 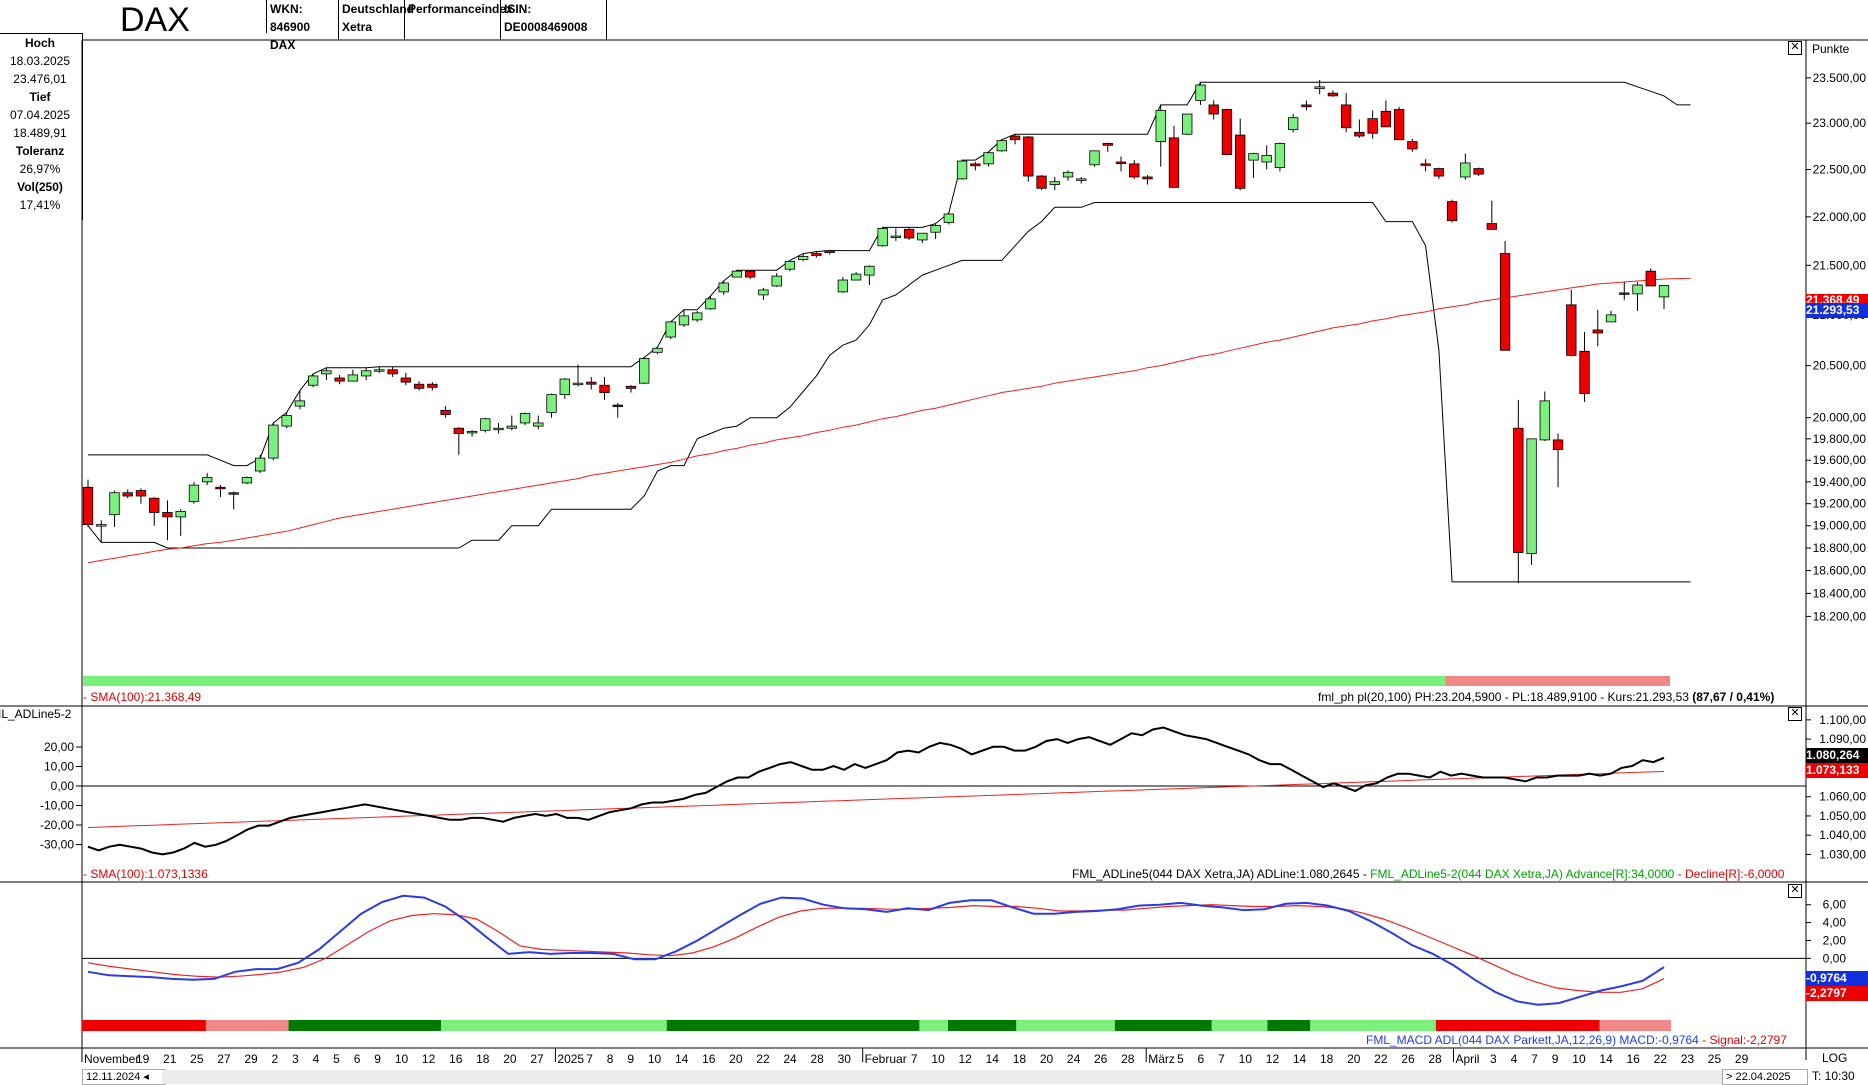 I want to click on end-date-button: > 22.04.2025, so click(x=1765, y=1077).